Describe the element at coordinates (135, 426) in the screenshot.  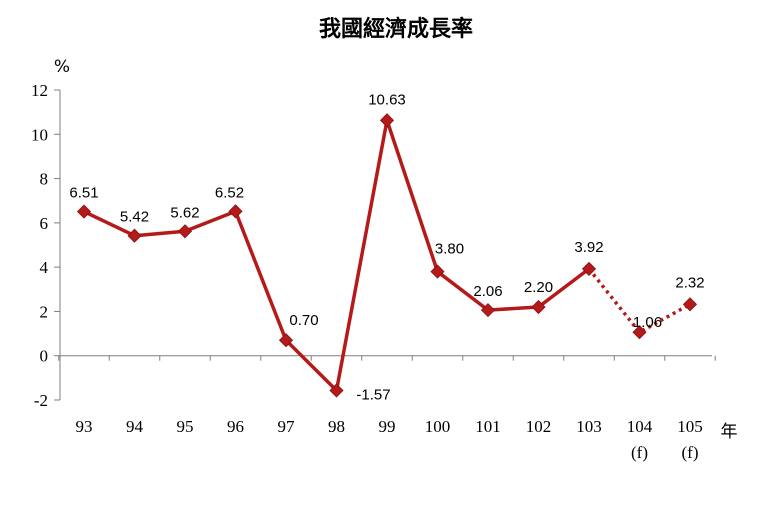
I see `x-tick-label: 94` at that location.